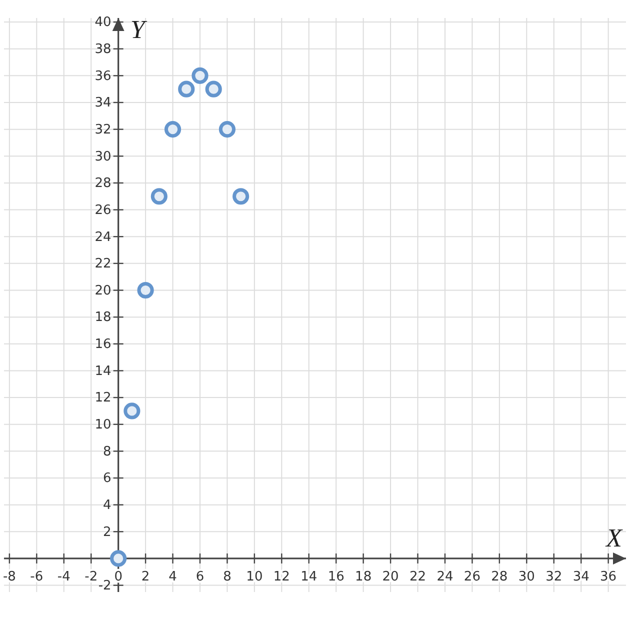 The width and height of the screenshot is (640, 621). Describe the element at coordinates (103, 130) in the screenshot. I see `y-tick-label: 32` at that location.